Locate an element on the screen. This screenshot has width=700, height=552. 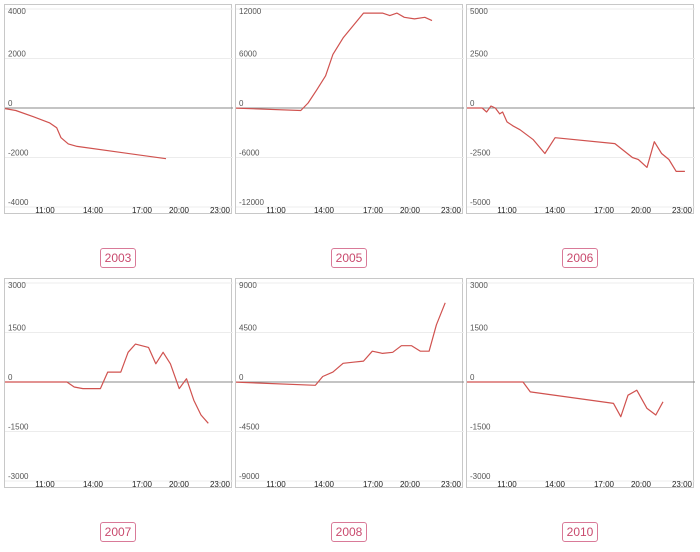
chart-year-label-container: 2003 is located at coordinates (118, 258).